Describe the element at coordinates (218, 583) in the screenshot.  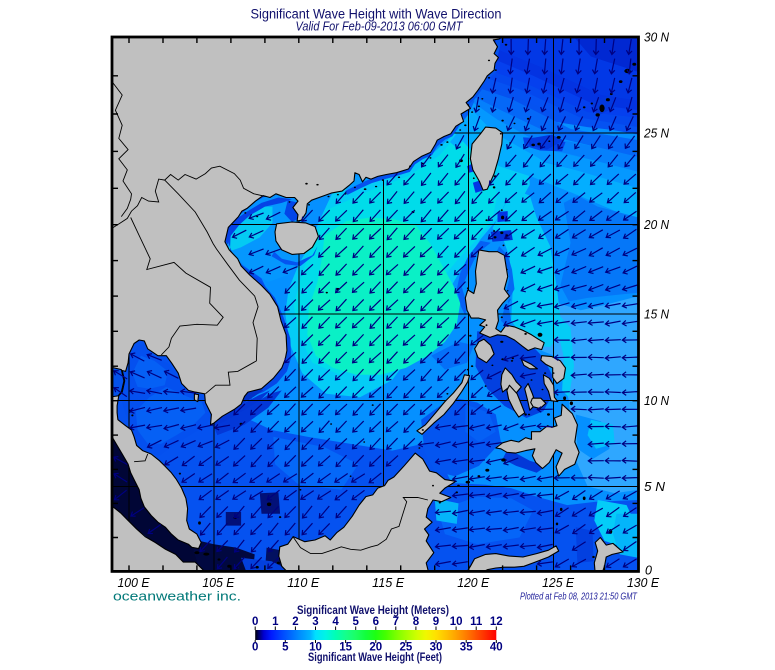
I see `svg-text: 105 E` at that location.